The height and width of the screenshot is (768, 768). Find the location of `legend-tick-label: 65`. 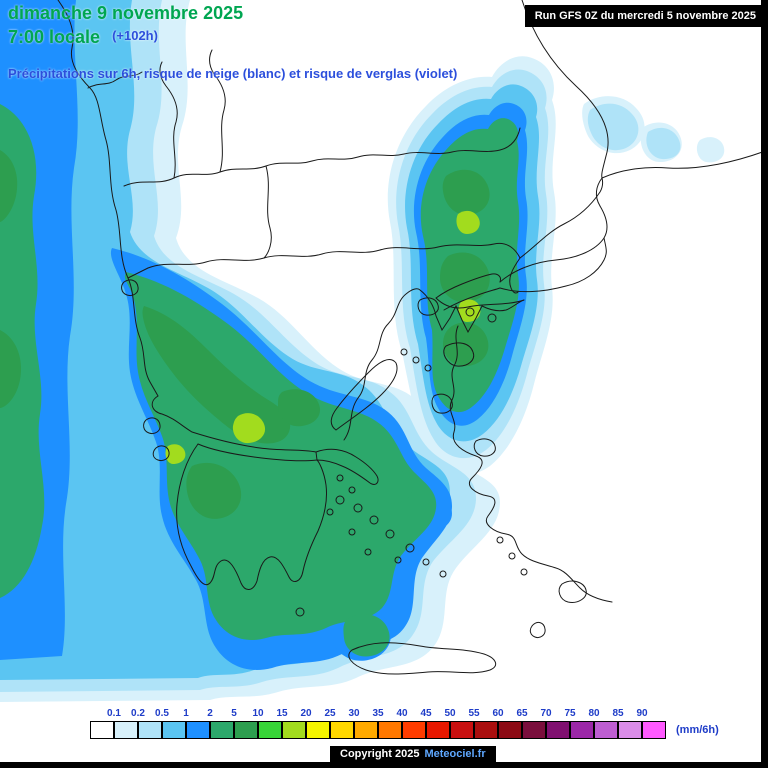

legend-tick-label: 65 is located at coordinates (522, 713).